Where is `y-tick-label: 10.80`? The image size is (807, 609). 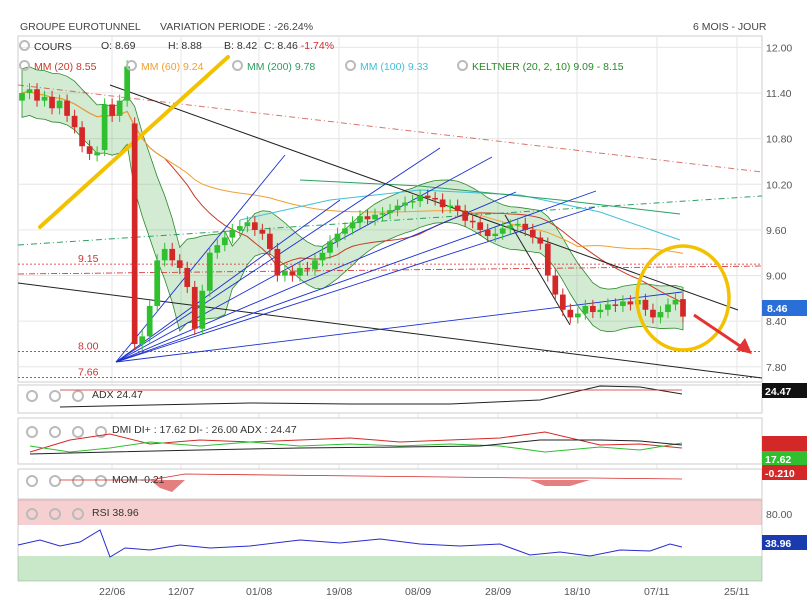
y-tick-label: 10.80 is located at coordinates (779, 140).